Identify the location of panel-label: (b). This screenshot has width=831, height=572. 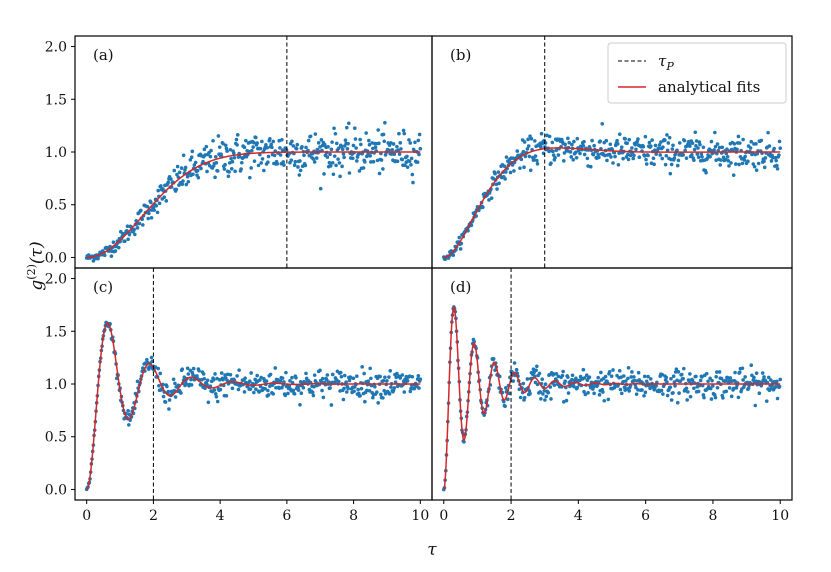
(460, 55).